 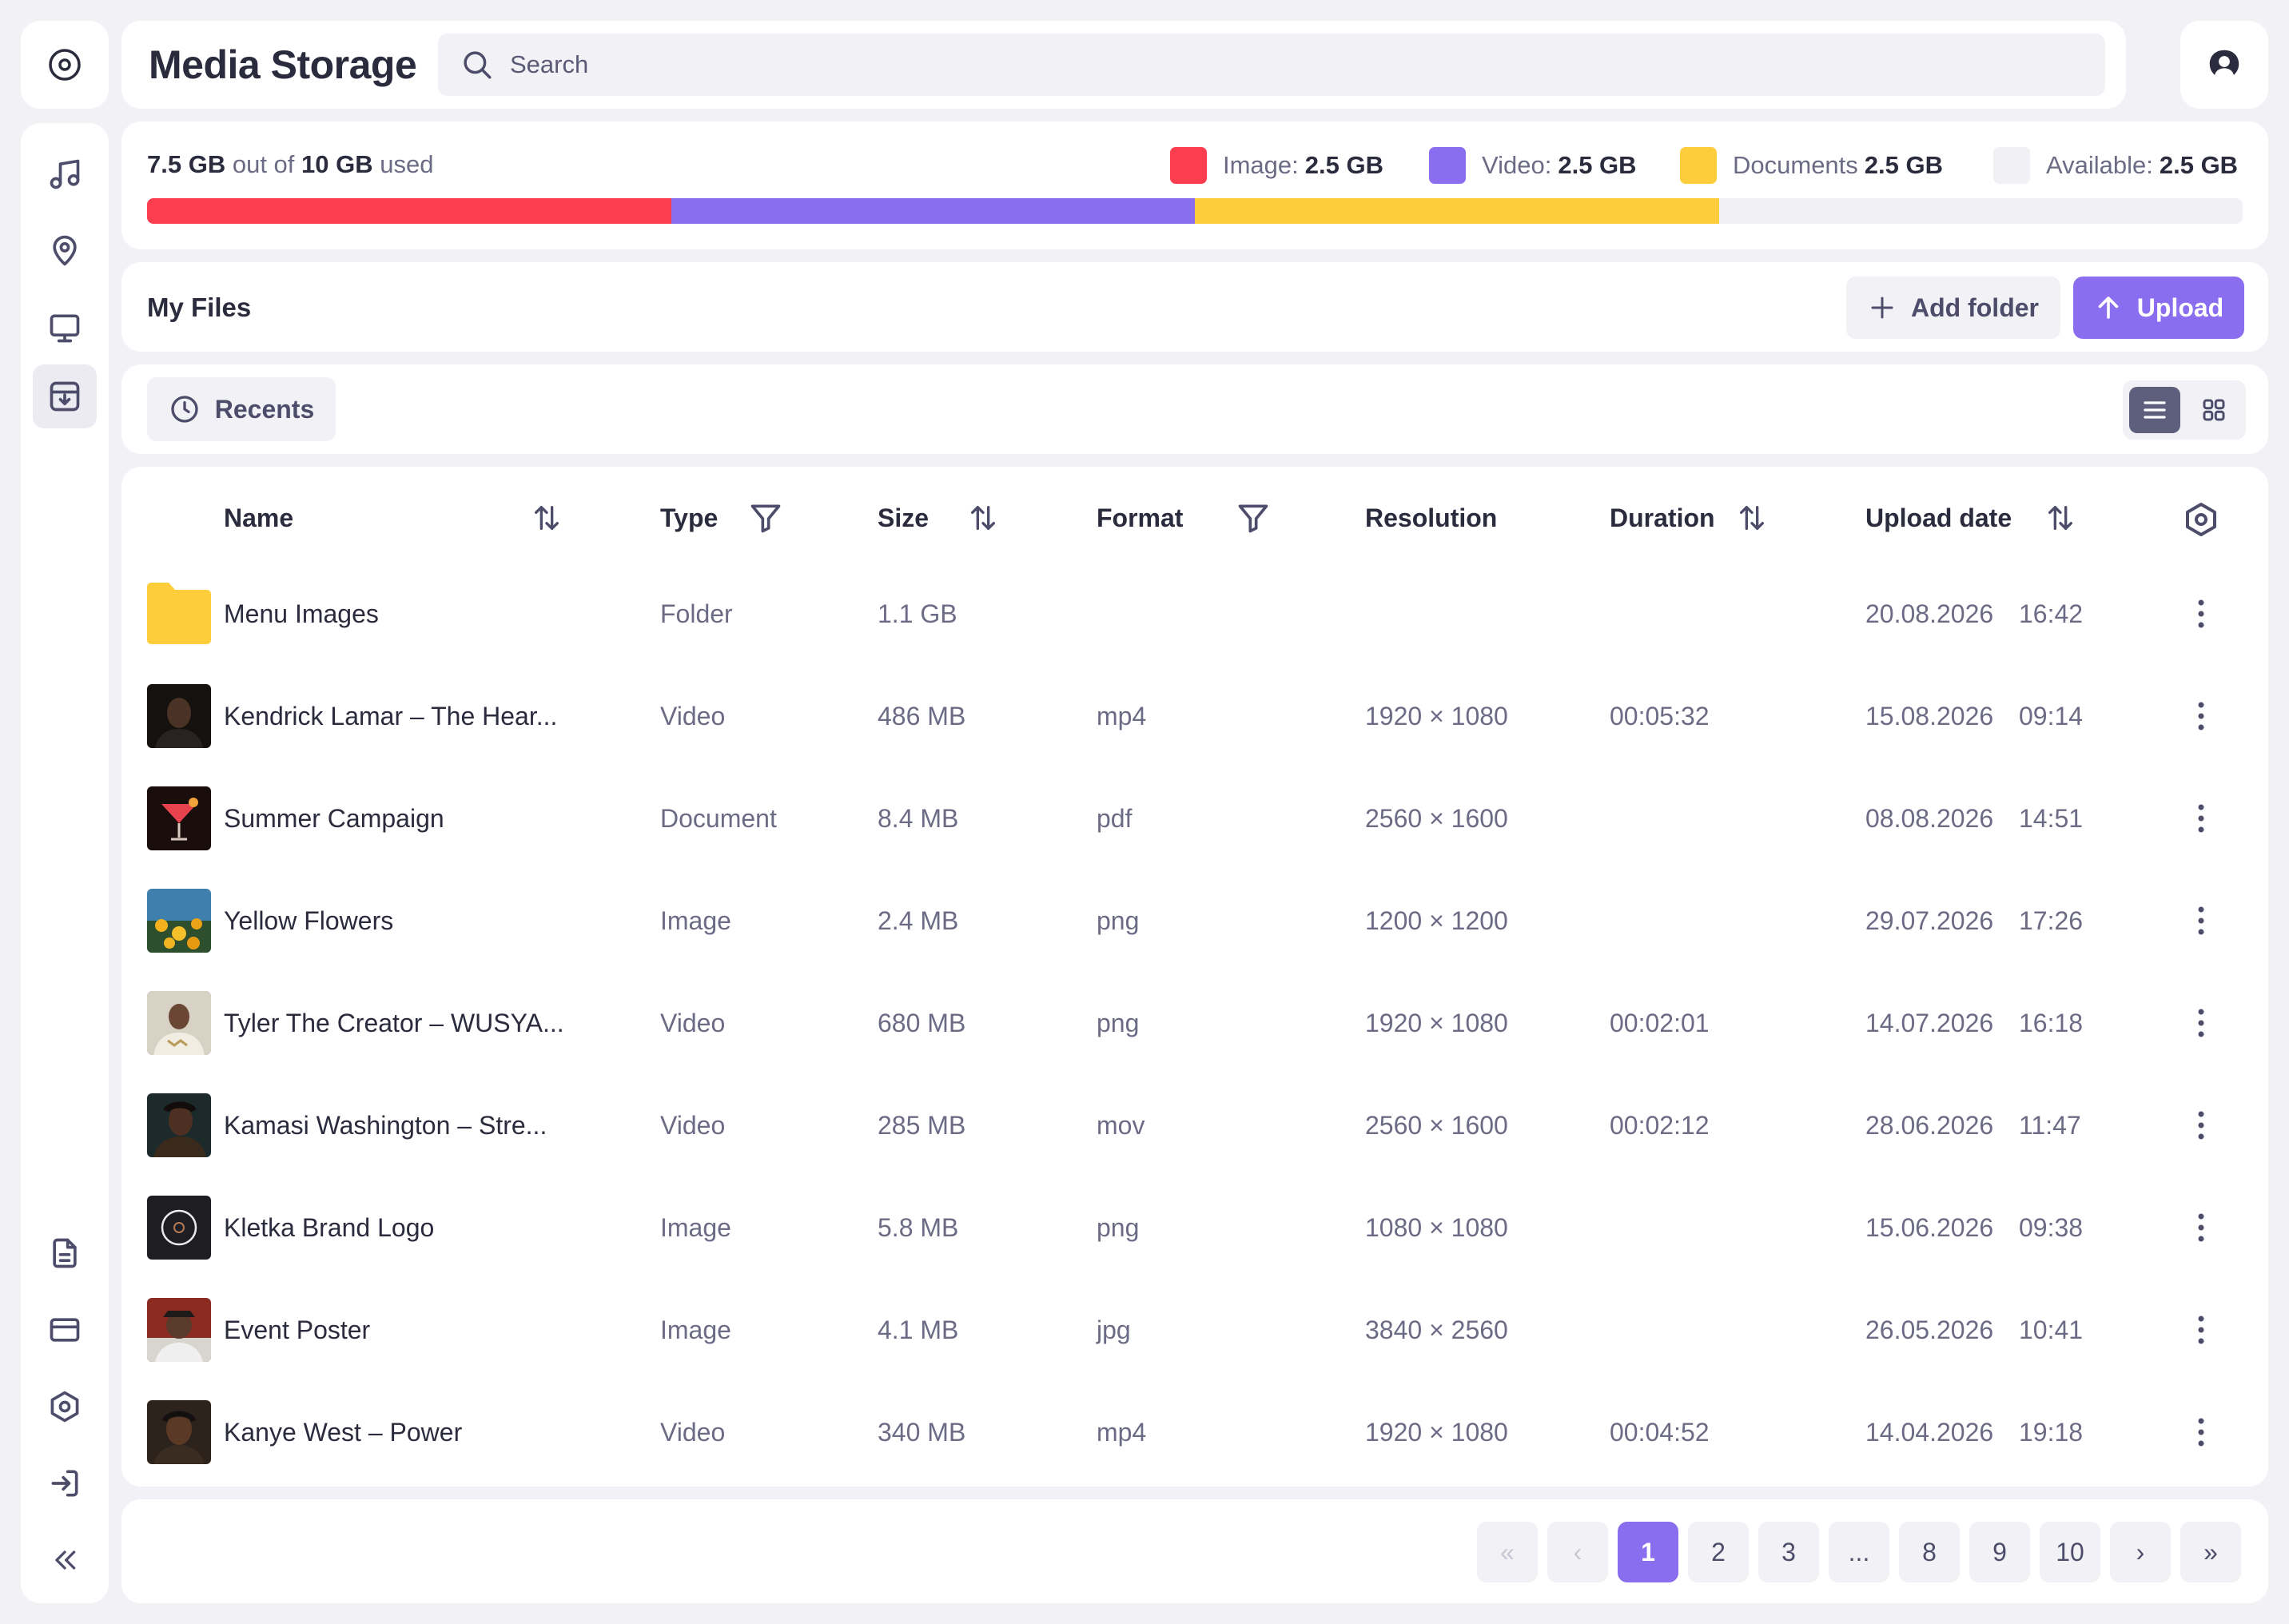 I want to click on page-button: 3, so click(x=1788, y=1552).